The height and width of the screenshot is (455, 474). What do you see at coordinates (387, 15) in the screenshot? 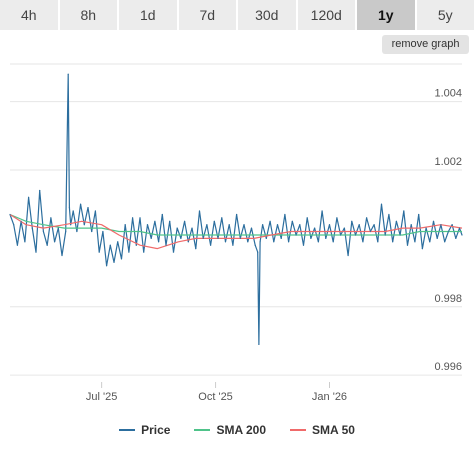
I see `tab-1y: 1y` at bounding box center [387, 15].